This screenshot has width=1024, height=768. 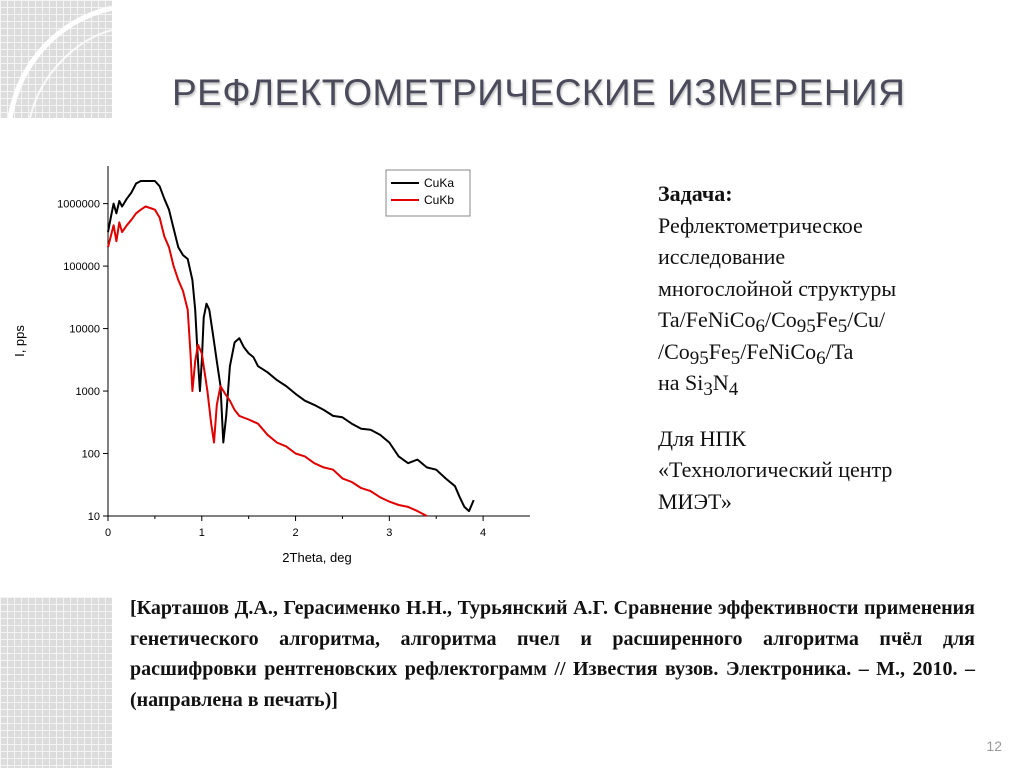 What do you see at coordinates (389, 533) in the screenshot?
I see `x-tick-label: 3` at bounding box center [389, 533].